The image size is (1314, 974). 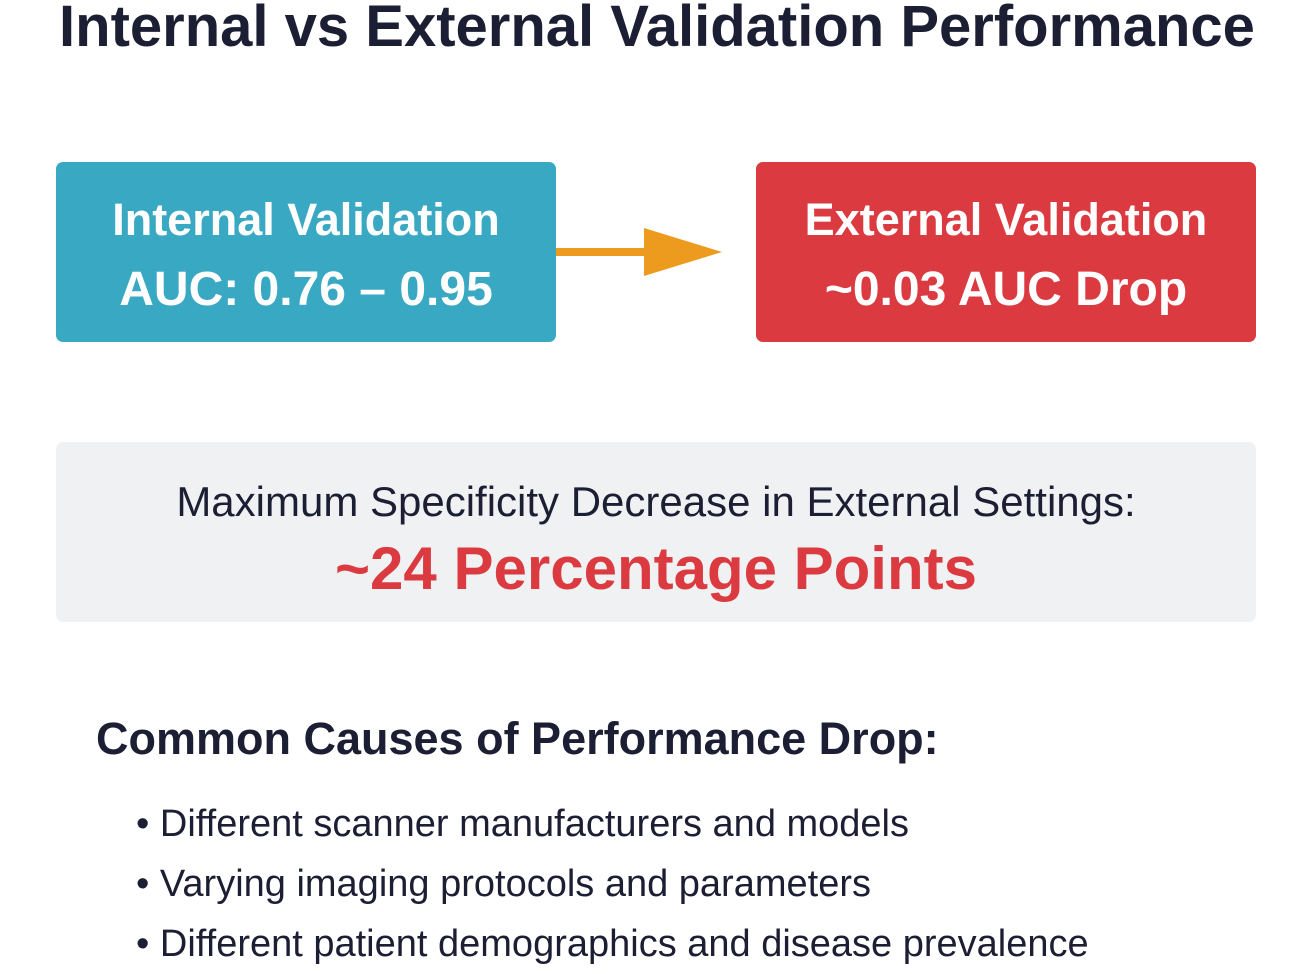 I want to click on list-item: Varying imaging protocols and parameters, so click(x=612, y=884).